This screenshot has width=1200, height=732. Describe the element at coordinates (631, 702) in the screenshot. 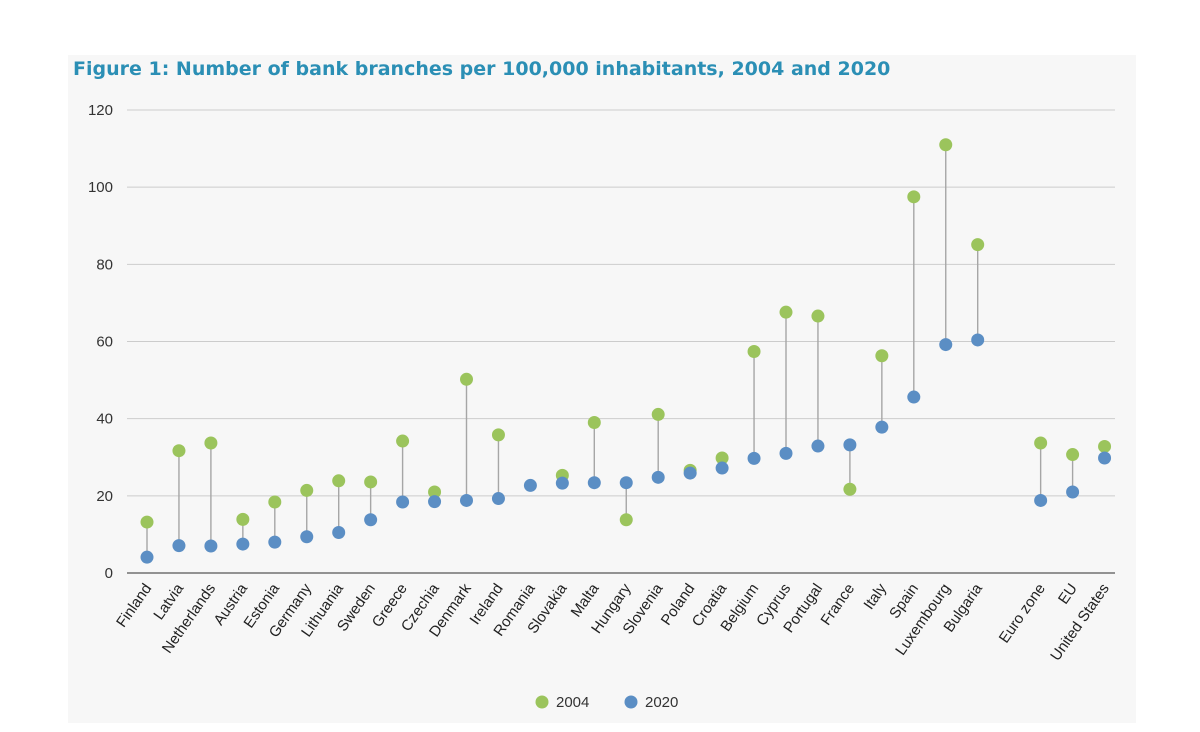

I see `legend-marker-2020` at that location.